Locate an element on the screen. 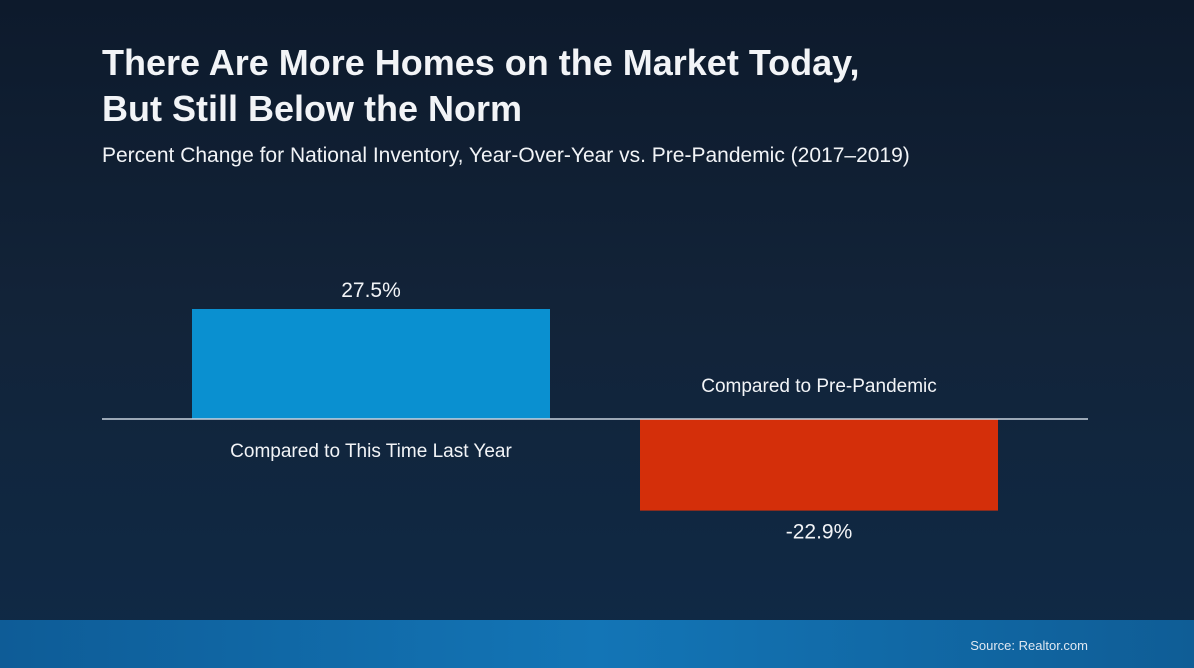 The height and width of the screenshot is (668, 1194). category-label-2: Compared to Pre-Pandemic is located at coordinates (819, 386).